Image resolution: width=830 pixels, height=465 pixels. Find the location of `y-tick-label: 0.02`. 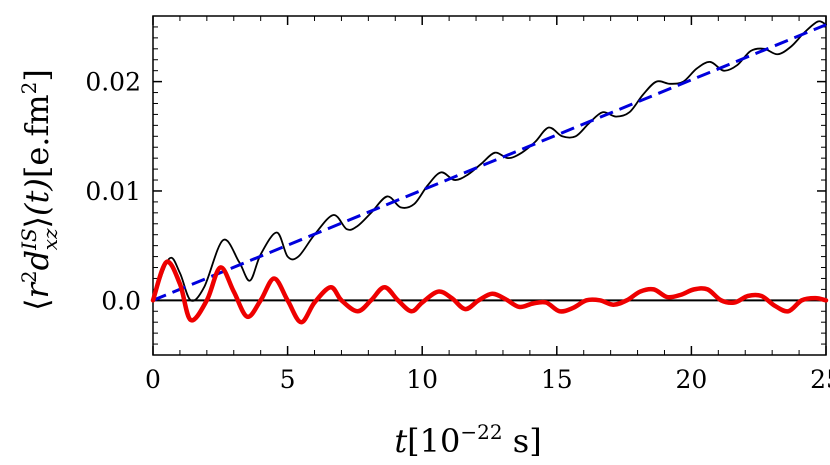

y-tick-label: 0.02 is located at coordinates (113, 82).